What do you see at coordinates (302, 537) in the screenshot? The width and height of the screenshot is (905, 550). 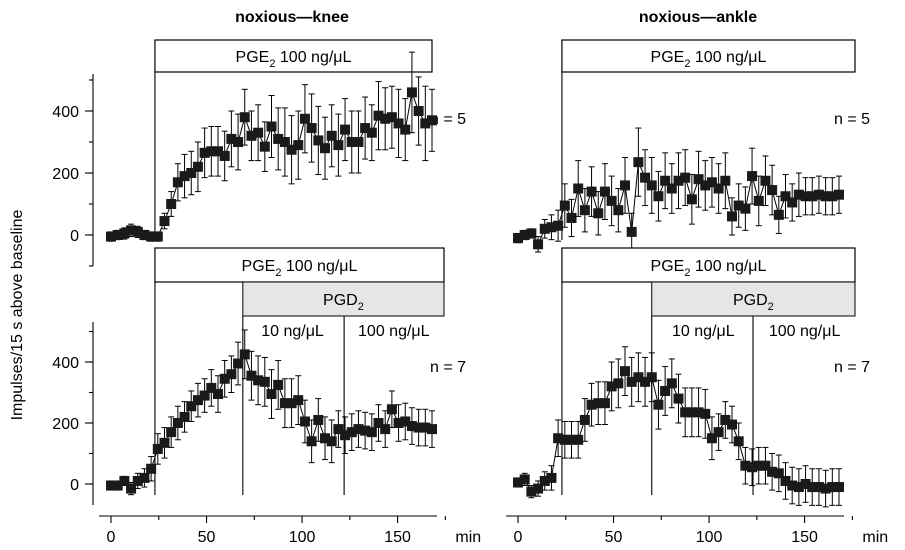 I see `x-tick-label: 100` at bounding box center [302, 537].